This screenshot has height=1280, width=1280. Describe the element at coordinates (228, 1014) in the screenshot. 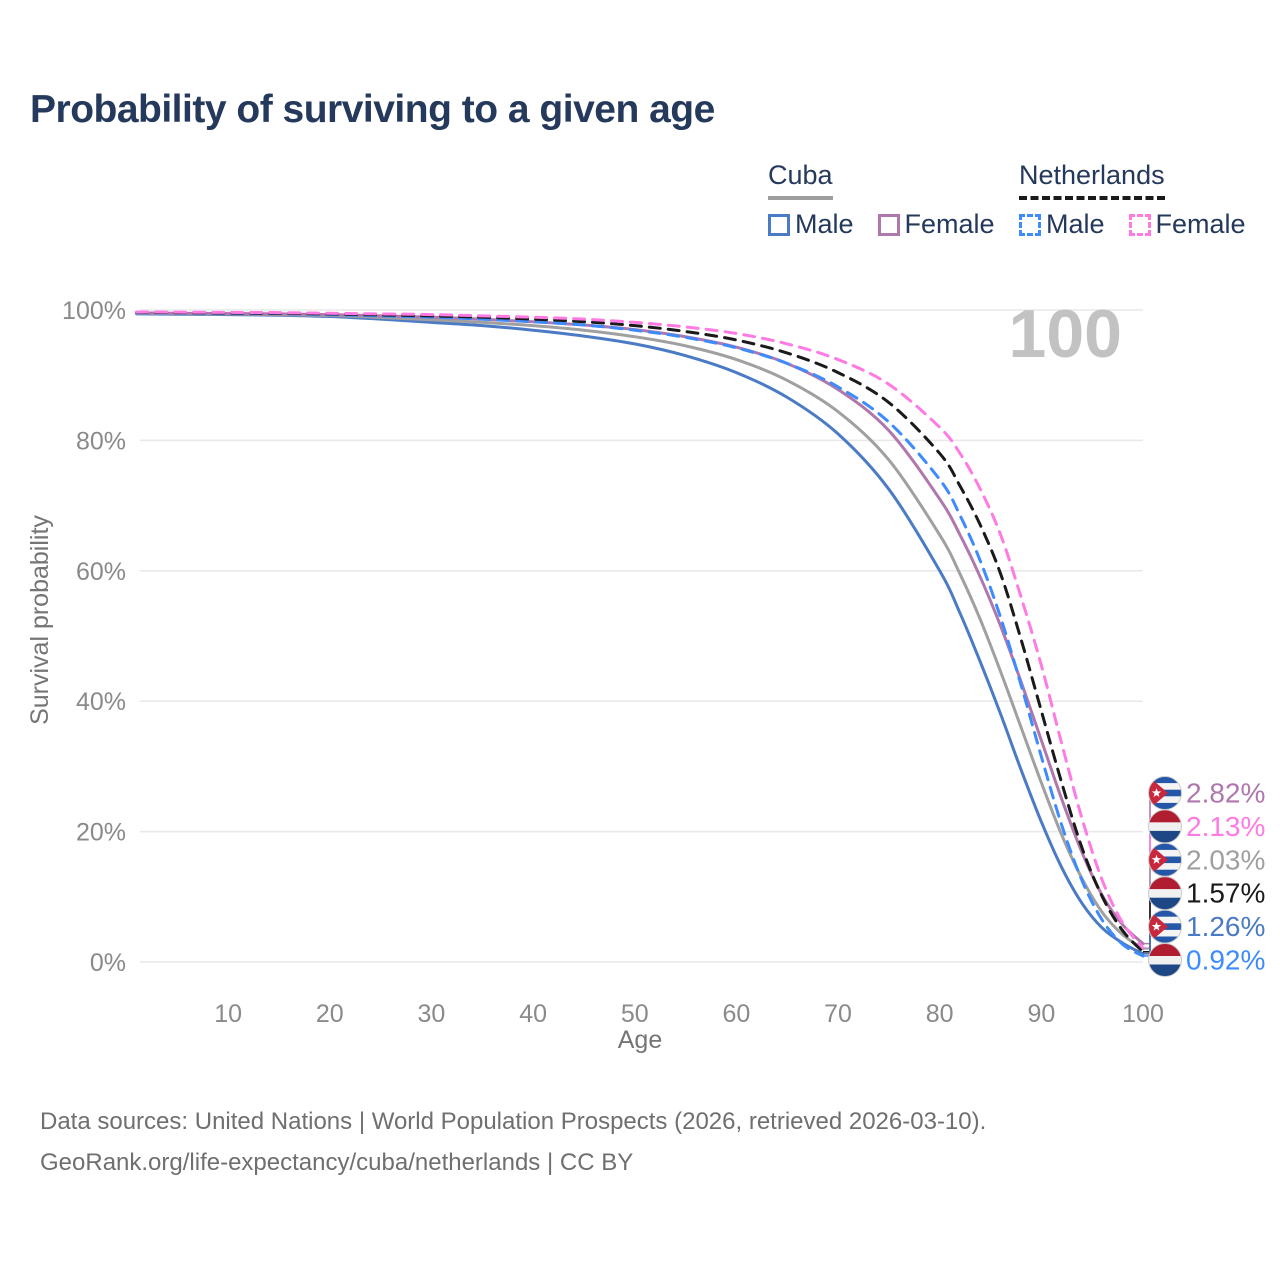

I see `x-tick-label: 10` at that location.